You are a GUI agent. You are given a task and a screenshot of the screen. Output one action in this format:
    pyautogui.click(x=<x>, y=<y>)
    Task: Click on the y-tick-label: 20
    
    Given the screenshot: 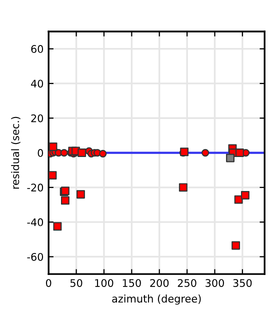 What is the action you would take?
    pyautogui.click(x=37, y=118)
    